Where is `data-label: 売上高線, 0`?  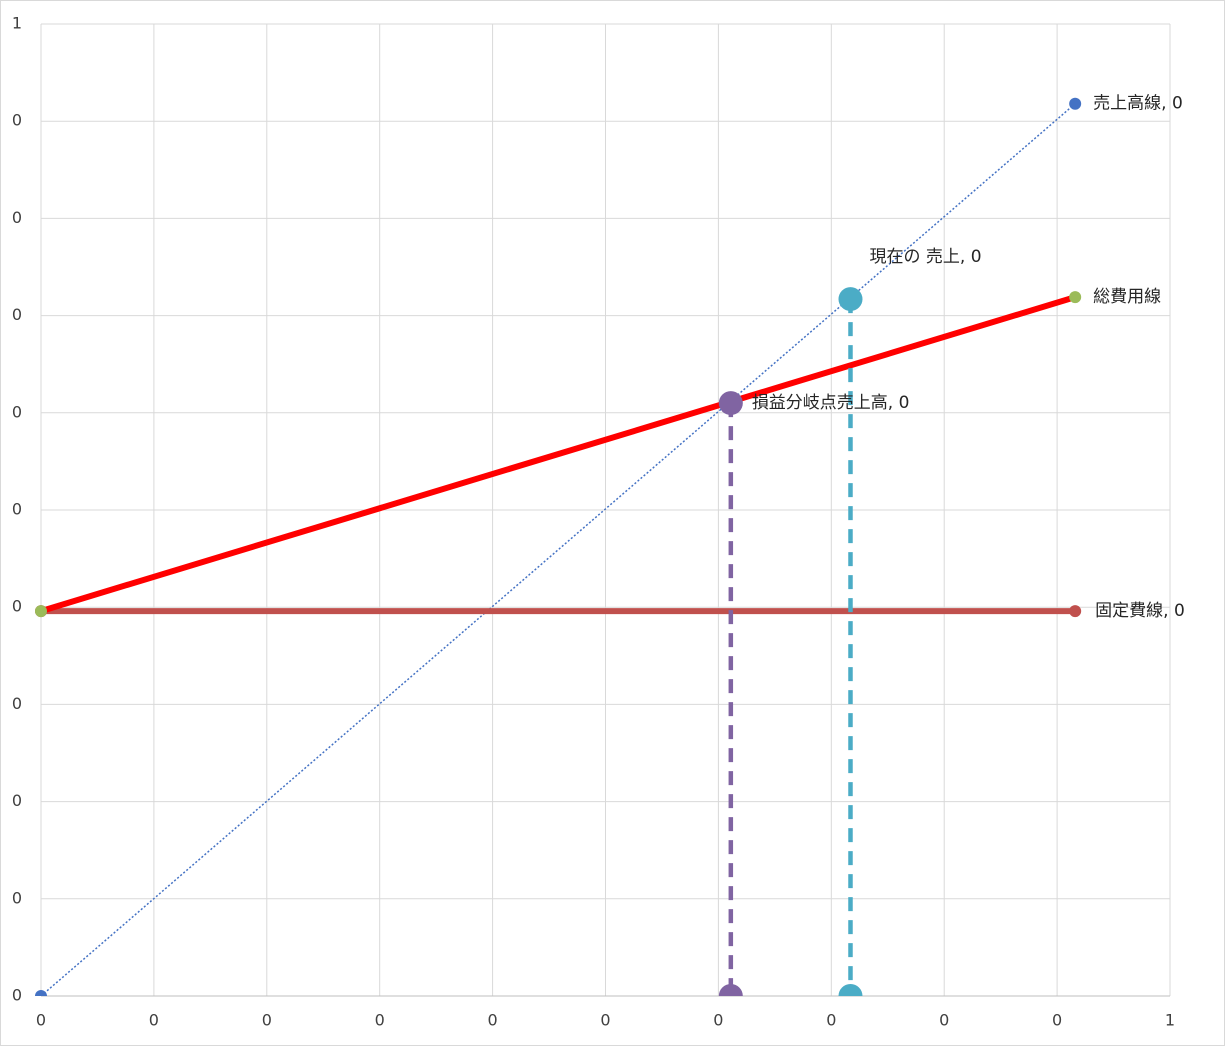
data-label: 売上高線, 0 is located at coordinates (1138, 104).